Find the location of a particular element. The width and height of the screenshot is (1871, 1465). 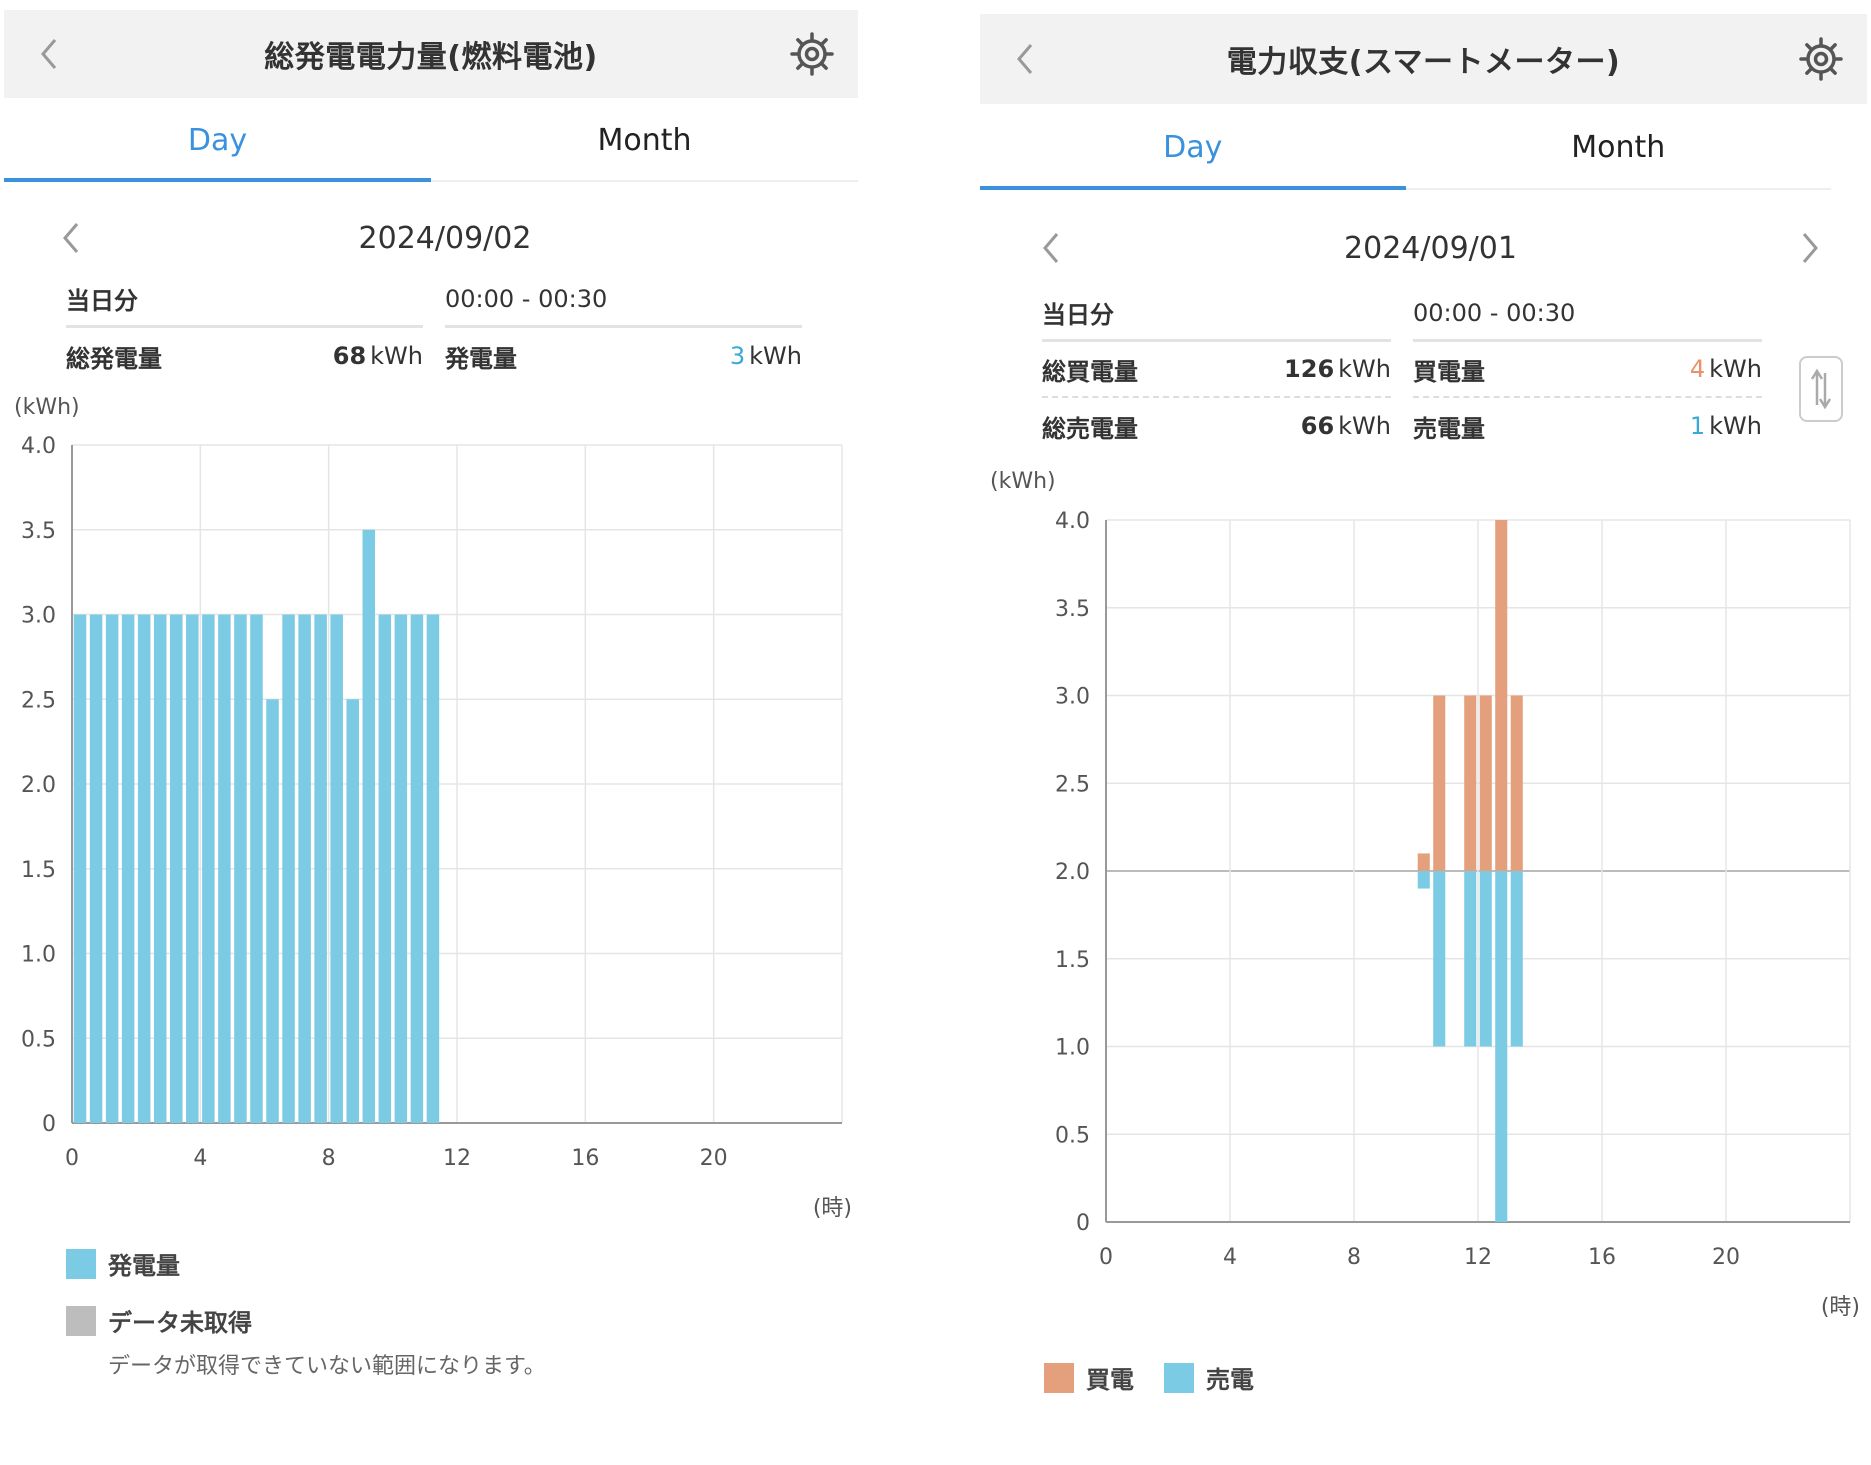

page-title: 電力収支(スマートメーター) is located at coordinates (1423, 62).